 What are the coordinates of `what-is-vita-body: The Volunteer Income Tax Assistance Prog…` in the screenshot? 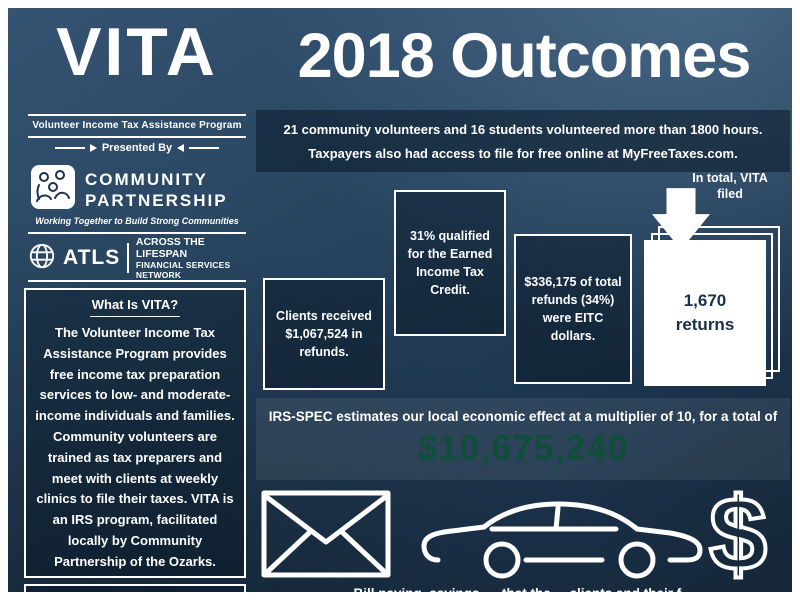 It's located at (135, 447).